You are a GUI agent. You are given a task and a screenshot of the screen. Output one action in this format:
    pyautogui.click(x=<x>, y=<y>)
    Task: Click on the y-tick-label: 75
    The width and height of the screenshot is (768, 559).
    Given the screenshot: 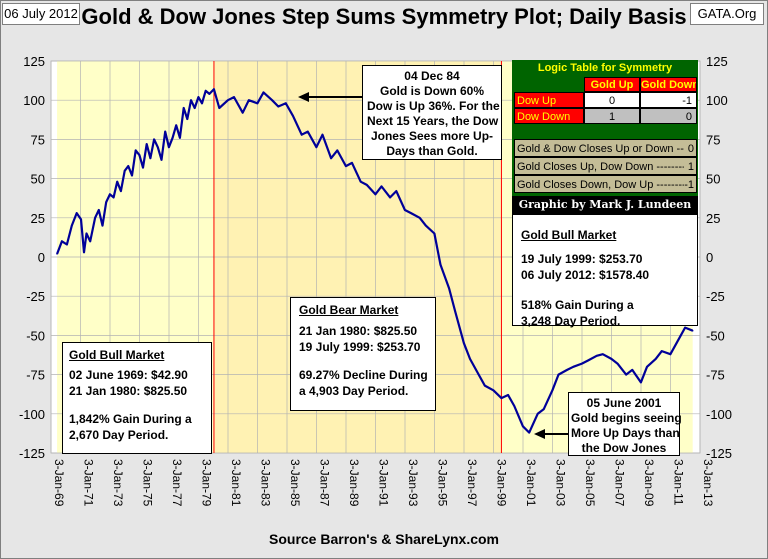 What is the action you would take?
    pyautogui.click(x=38, y=139)
    